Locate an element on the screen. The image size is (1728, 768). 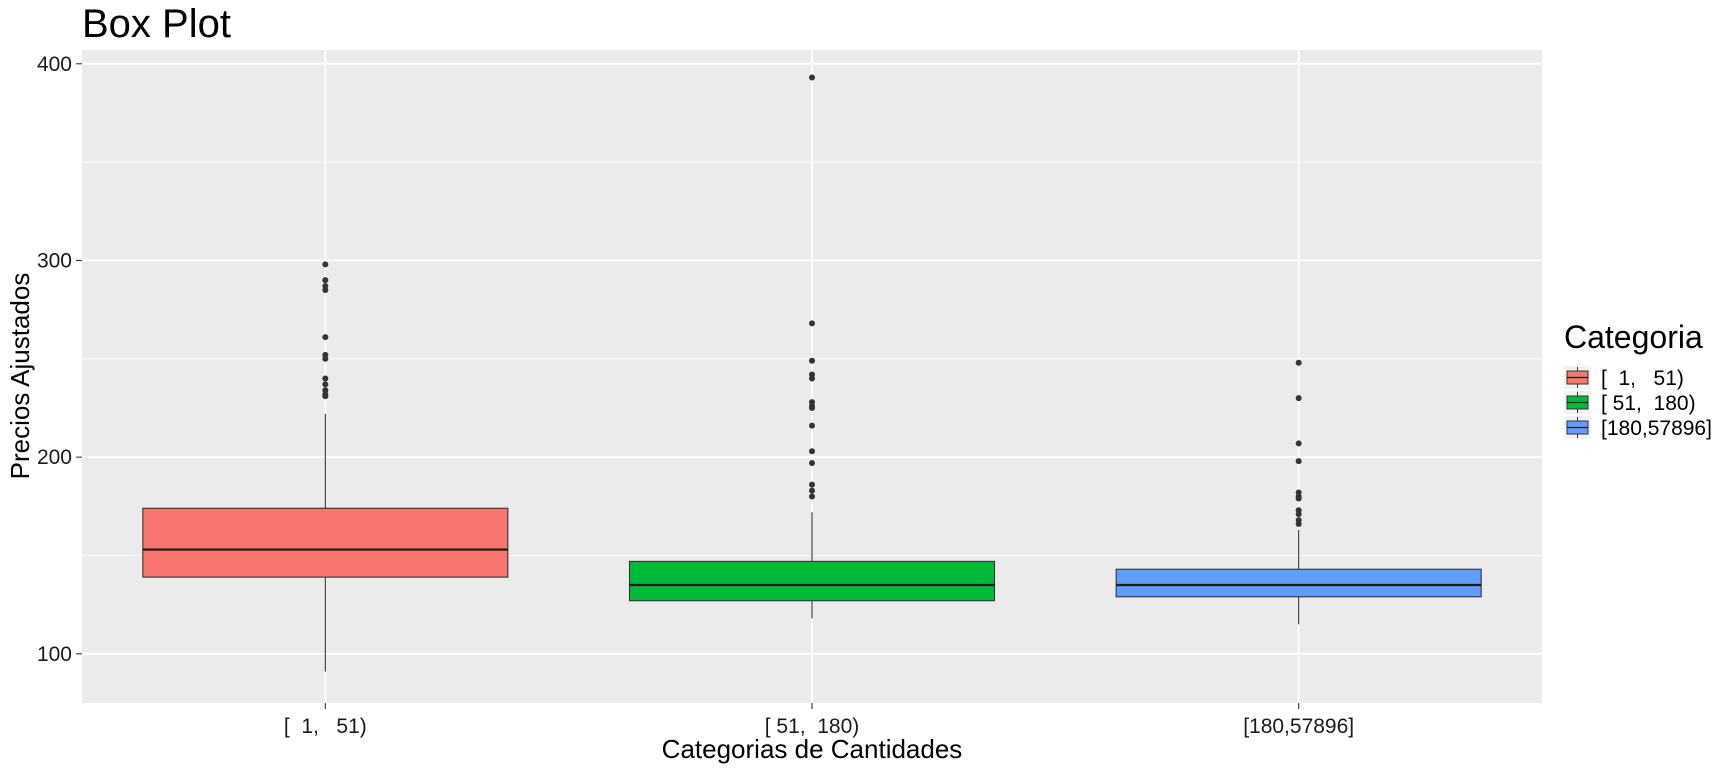
y-tick-label: 300 is located at coordinates (54, 260).